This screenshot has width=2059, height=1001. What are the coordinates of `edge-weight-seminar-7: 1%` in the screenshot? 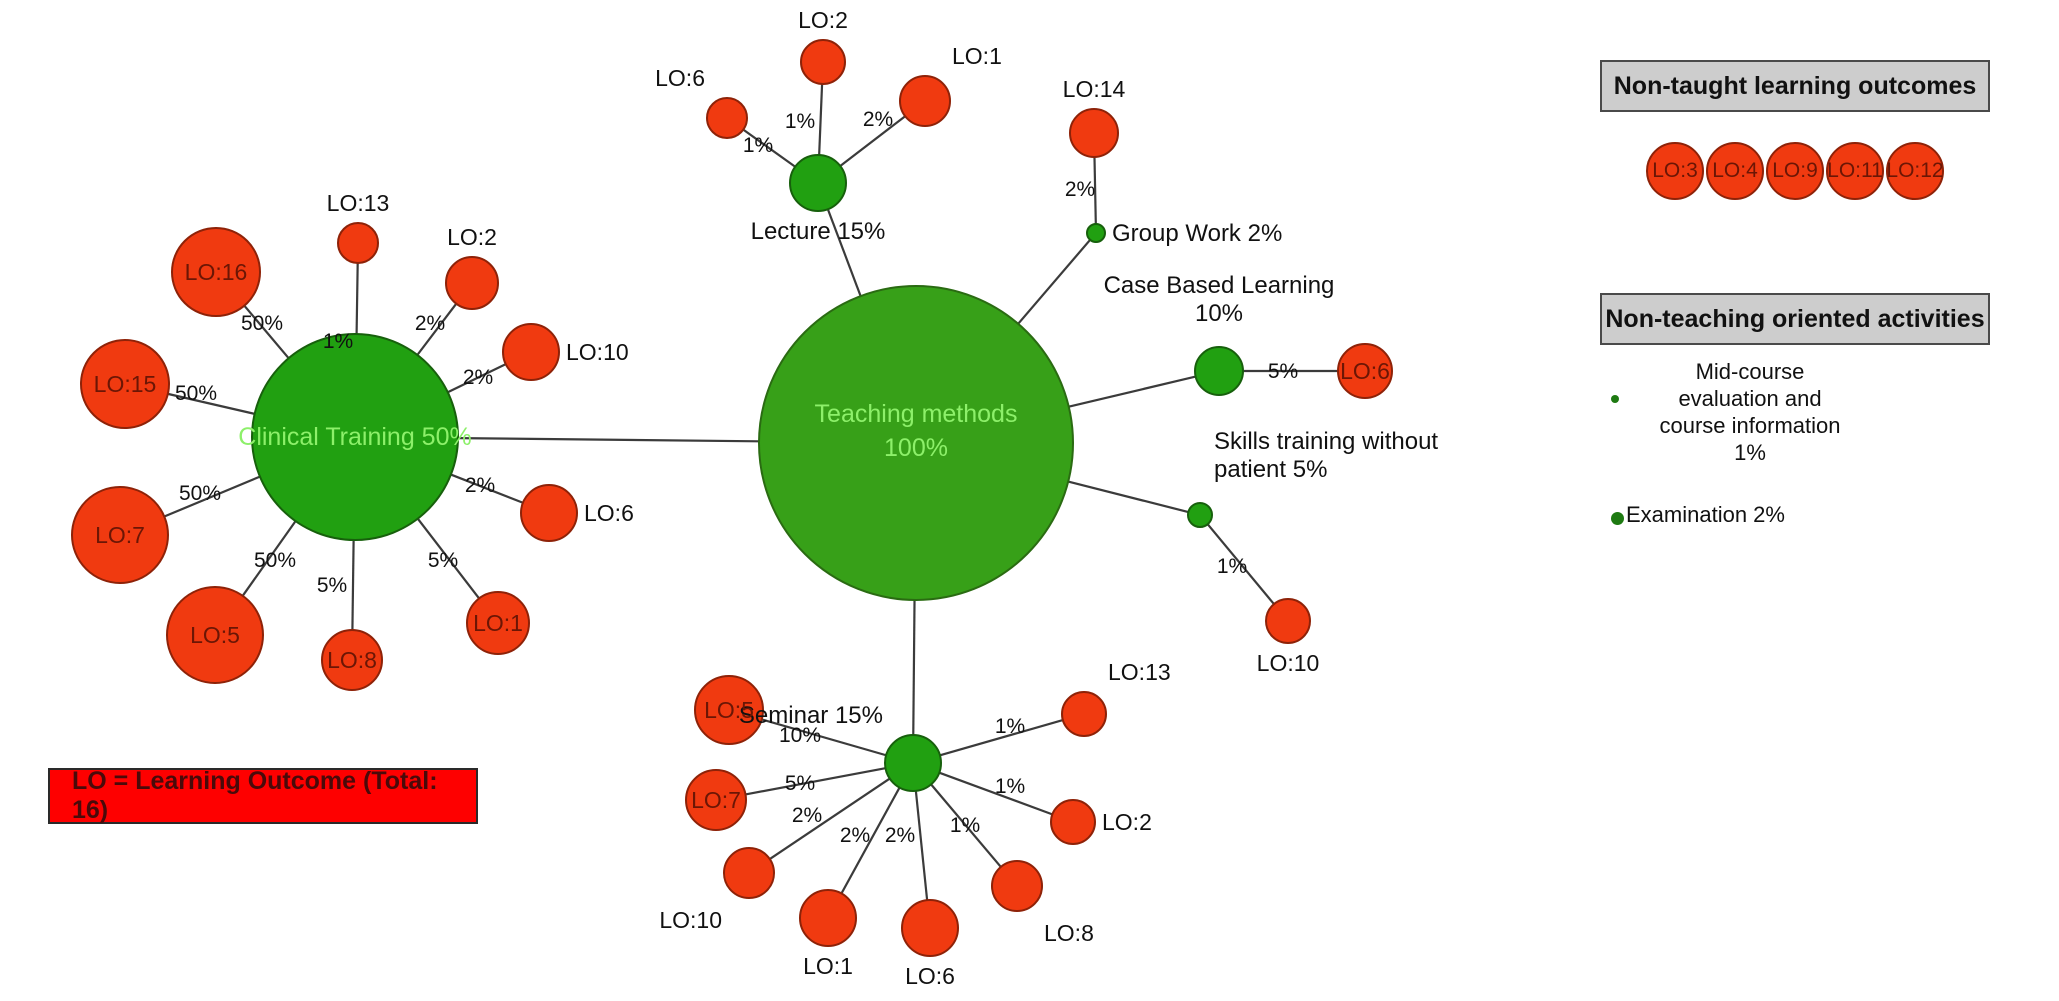 It's located at (965, 825).